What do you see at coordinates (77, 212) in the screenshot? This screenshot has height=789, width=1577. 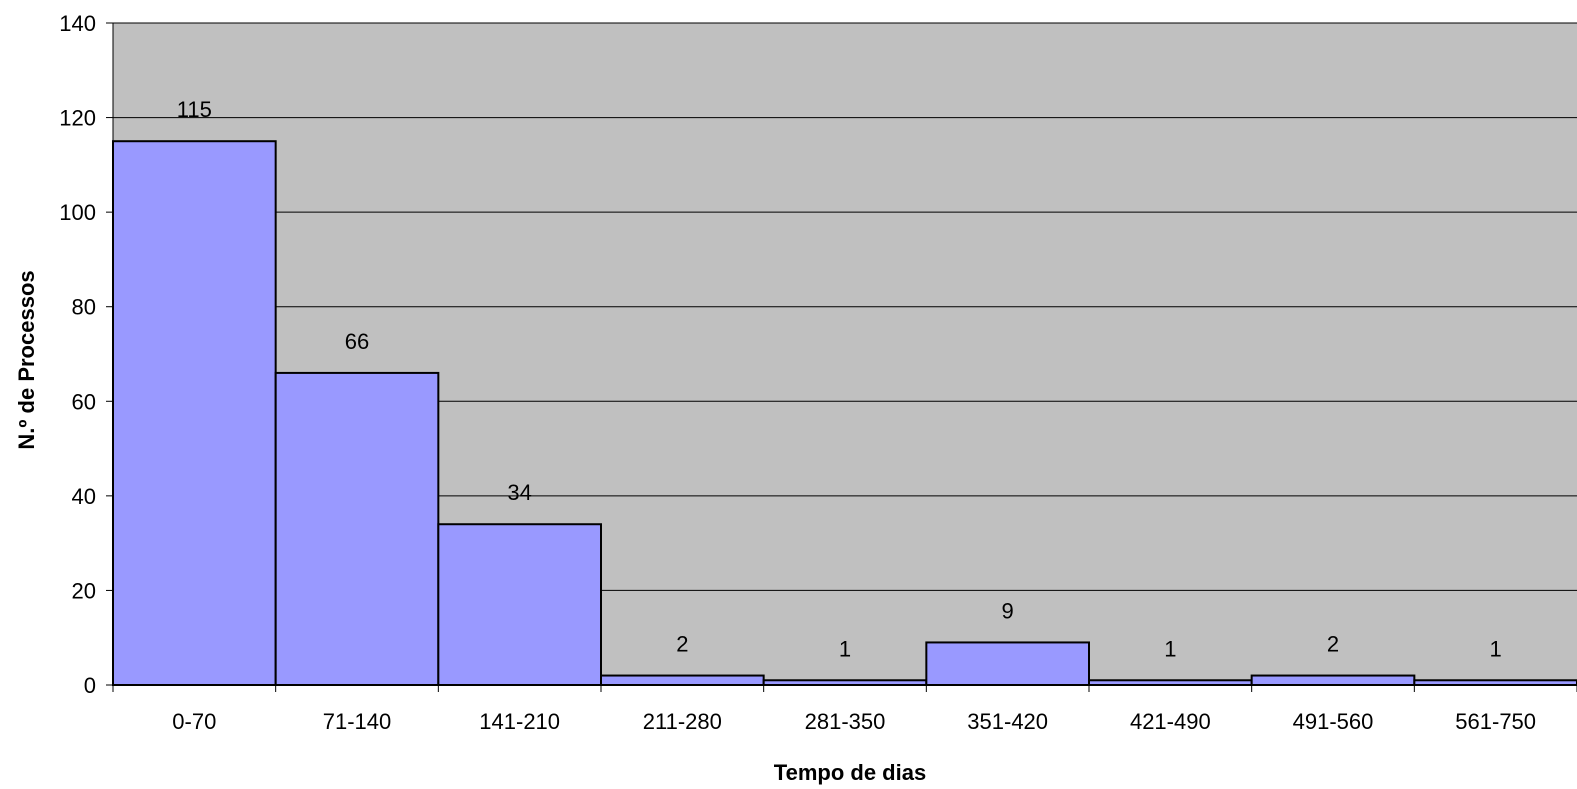 I see `y-tick-label: 100` at bounding box center [77, 212].